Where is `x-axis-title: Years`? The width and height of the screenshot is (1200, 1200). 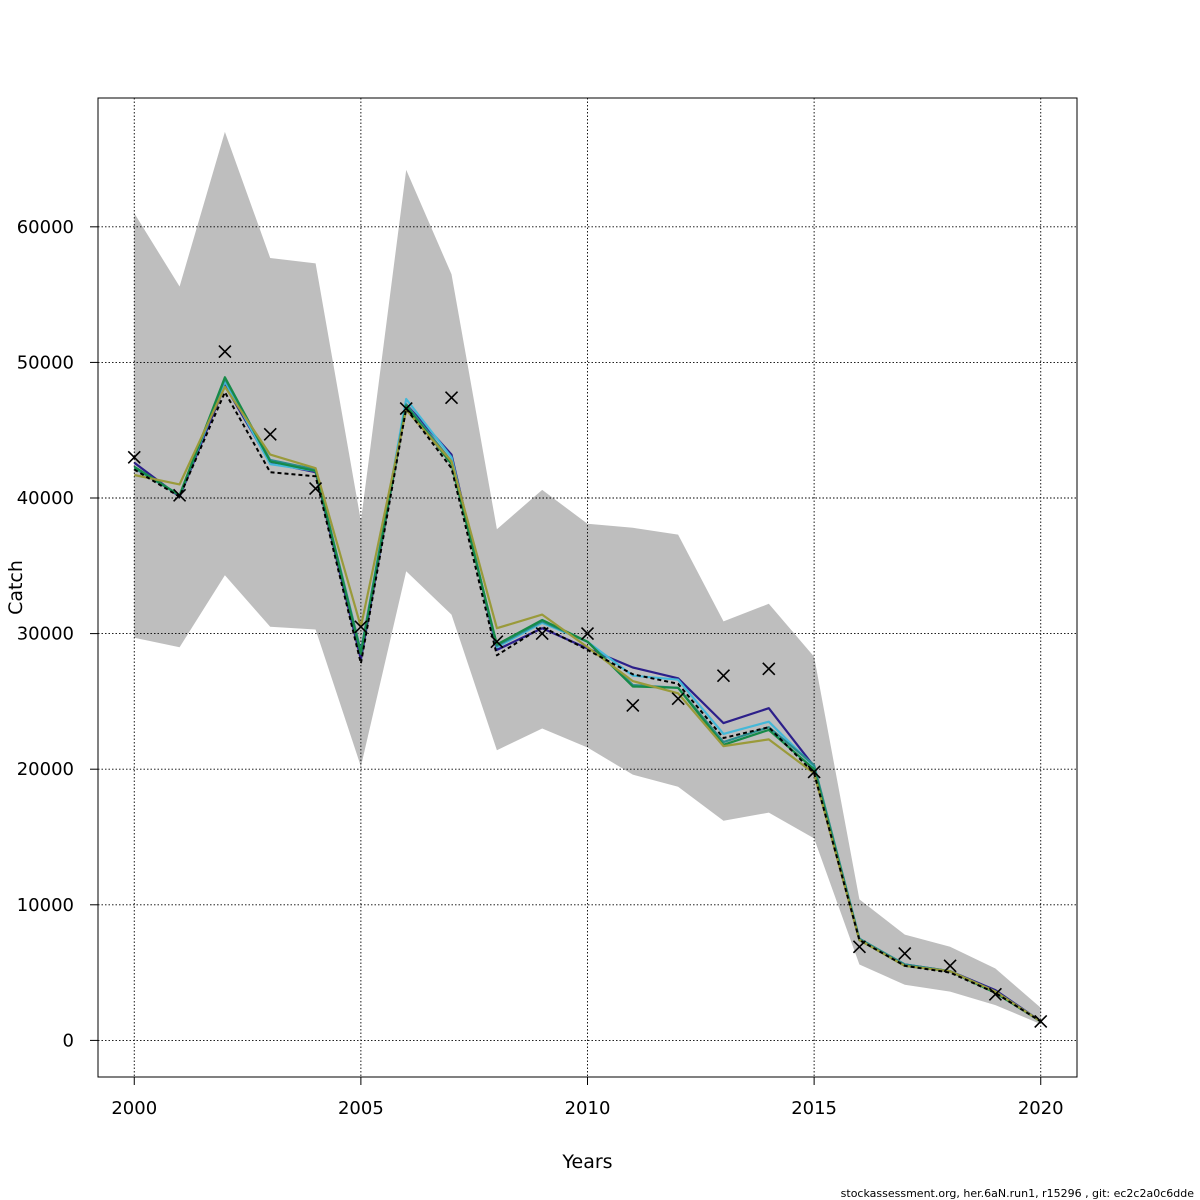 x-axis-title: Years is located at coordinates (586, 1162).